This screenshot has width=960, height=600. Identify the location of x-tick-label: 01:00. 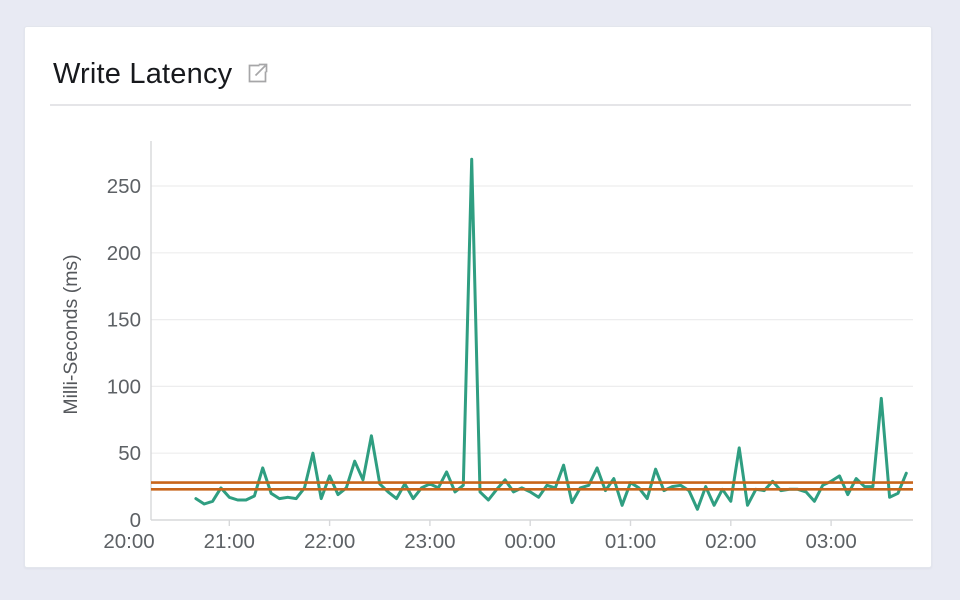
(630, 541).